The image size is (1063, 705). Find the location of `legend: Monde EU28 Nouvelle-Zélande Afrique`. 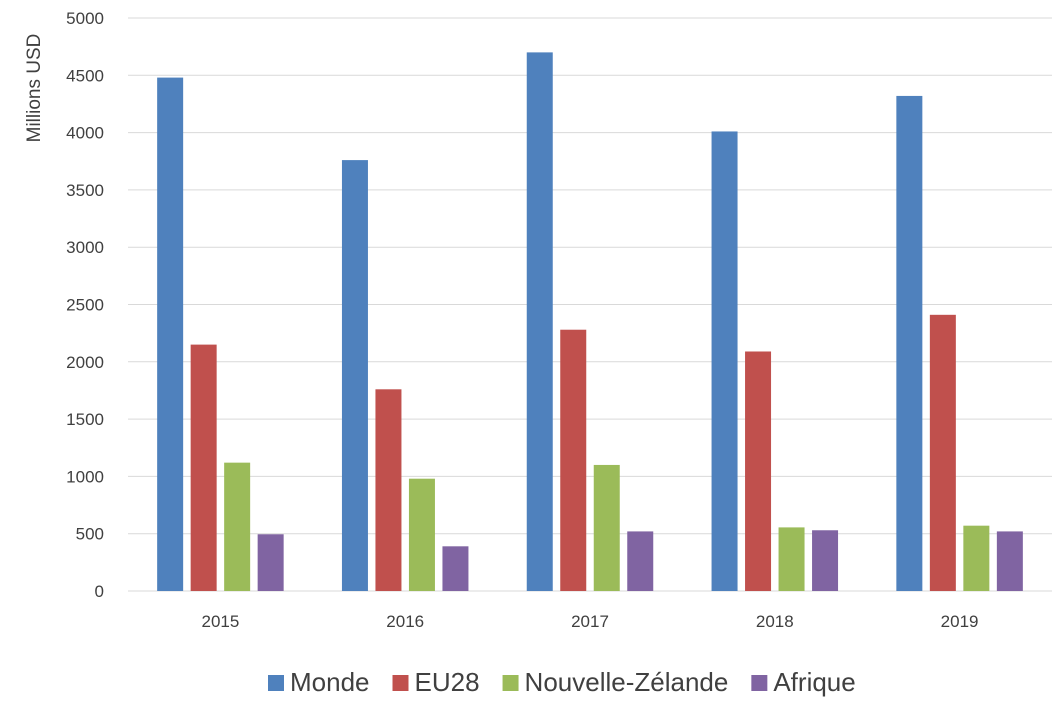

legend: Monde EU28 Nouvelle-Zélande Afrique is located at coordinates (562, 682).